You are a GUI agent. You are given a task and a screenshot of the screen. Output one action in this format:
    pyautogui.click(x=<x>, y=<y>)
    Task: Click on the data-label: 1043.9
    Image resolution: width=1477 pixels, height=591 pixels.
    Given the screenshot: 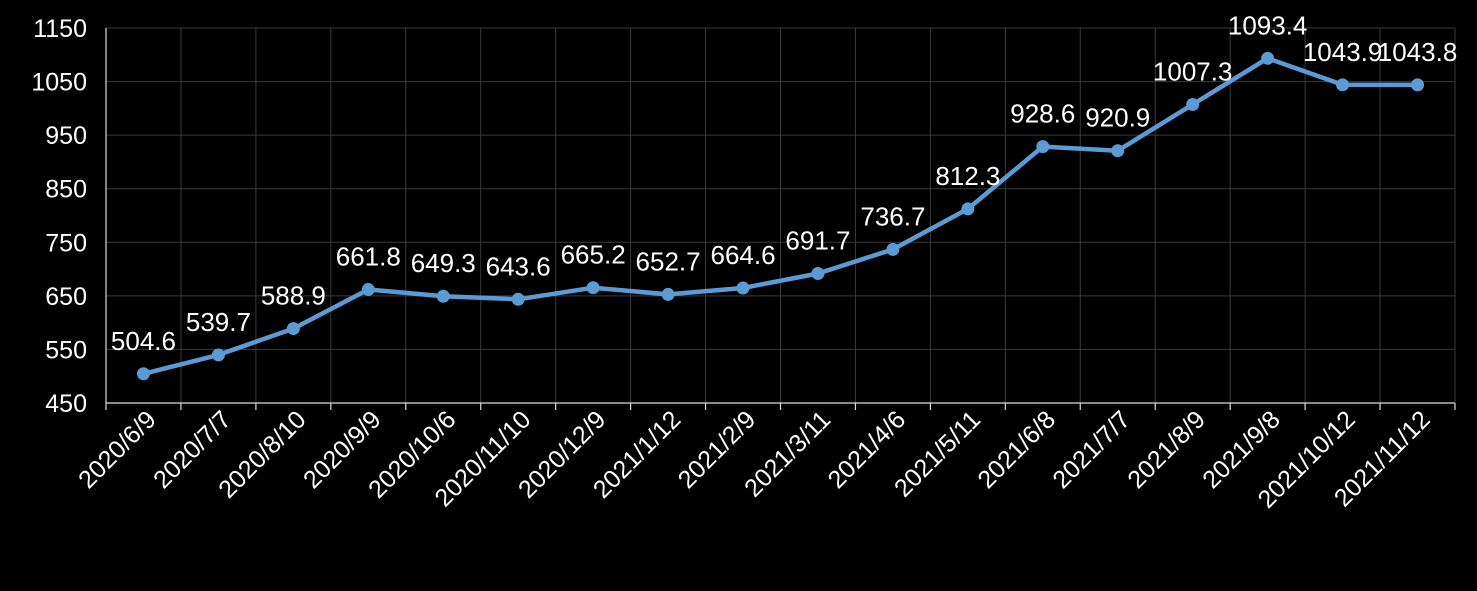 What is the action you would take?
    pyautogui.click(x=1343, y=52)
    